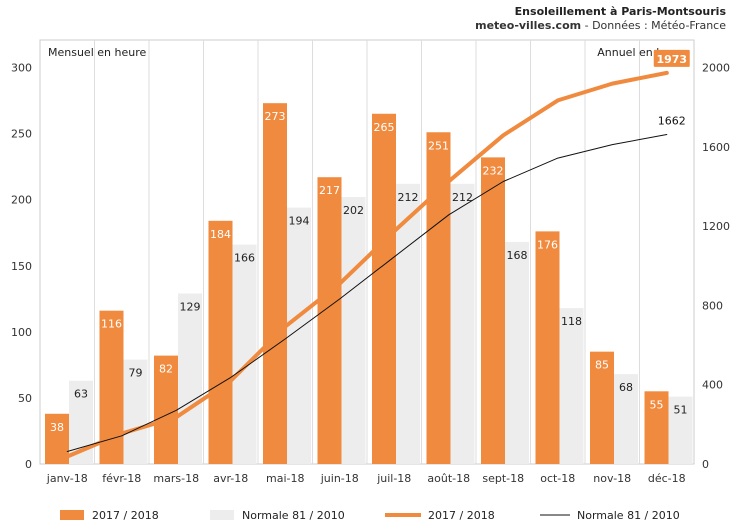 This screenshot has width=730, height=528. I want to click on right-tick-label: 2000, so click(716, 68).